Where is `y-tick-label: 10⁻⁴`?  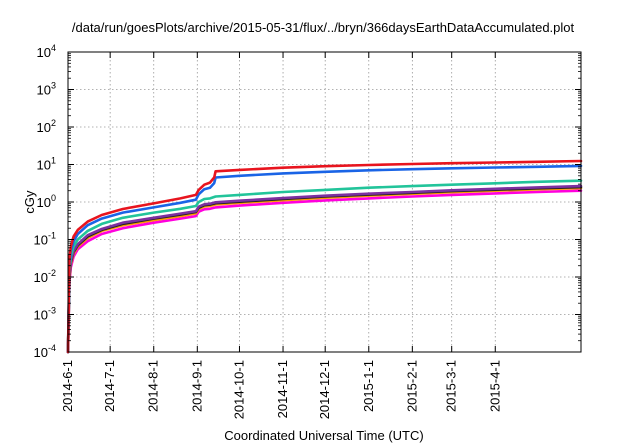
y-tick-label: 10⁻⁴ is located at coordinates (45, 351).